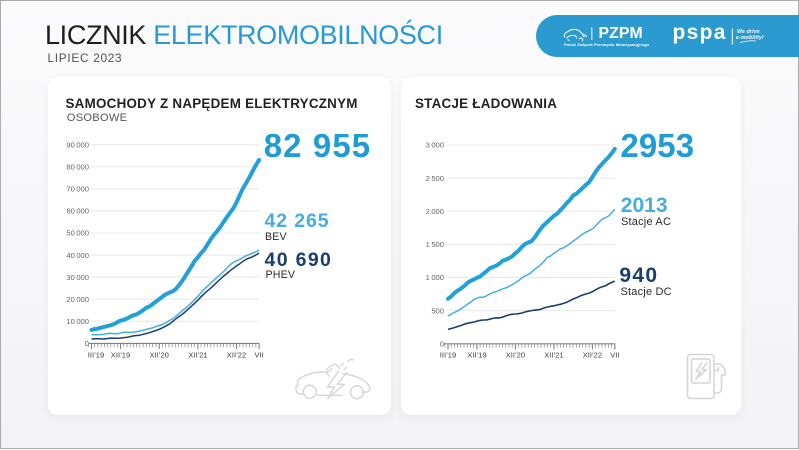  What do you see at coordinates (77, 166) in the screenshot?
I see `svg-text: 80 000` at bounding box center [77, 166].